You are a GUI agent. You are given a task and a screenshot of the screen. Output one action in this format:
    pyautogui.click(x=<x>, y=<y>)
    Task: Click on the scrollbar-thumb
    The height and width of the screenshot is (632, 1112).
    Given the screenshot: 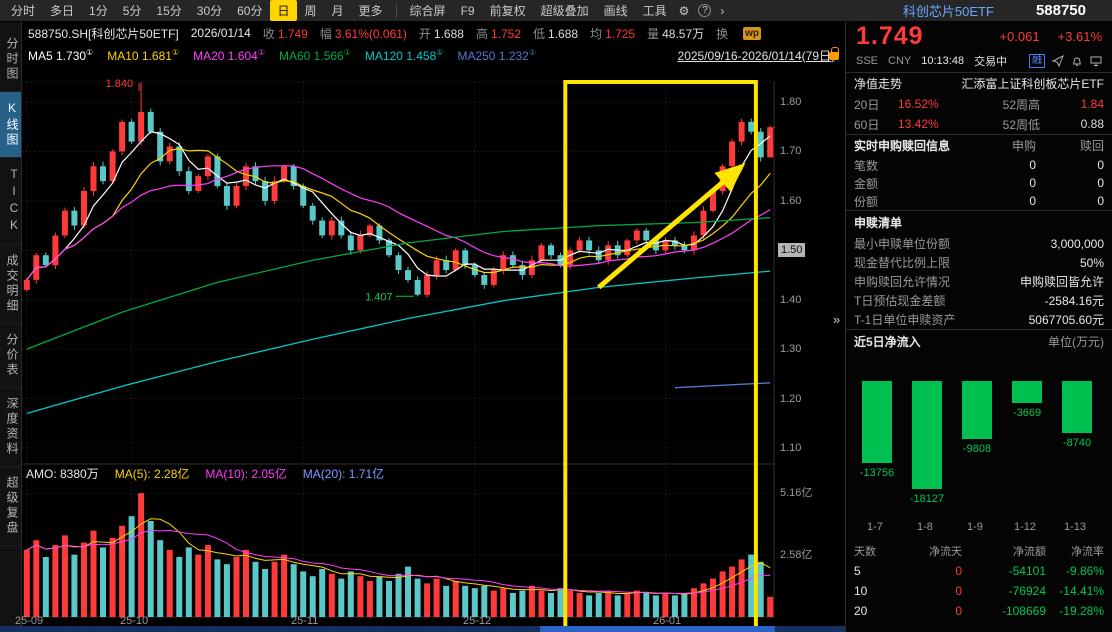 What is the action you would take?
    pyautogui.click(x=657, y=629)
    